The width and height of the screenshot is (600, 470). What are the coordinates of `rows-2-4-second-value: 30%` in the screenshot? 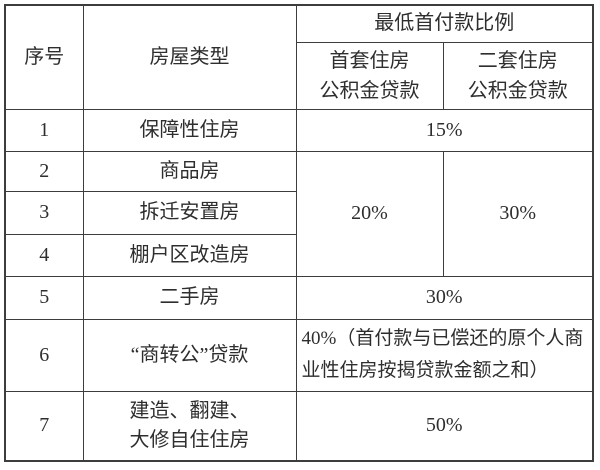 It's located at (518, 213).